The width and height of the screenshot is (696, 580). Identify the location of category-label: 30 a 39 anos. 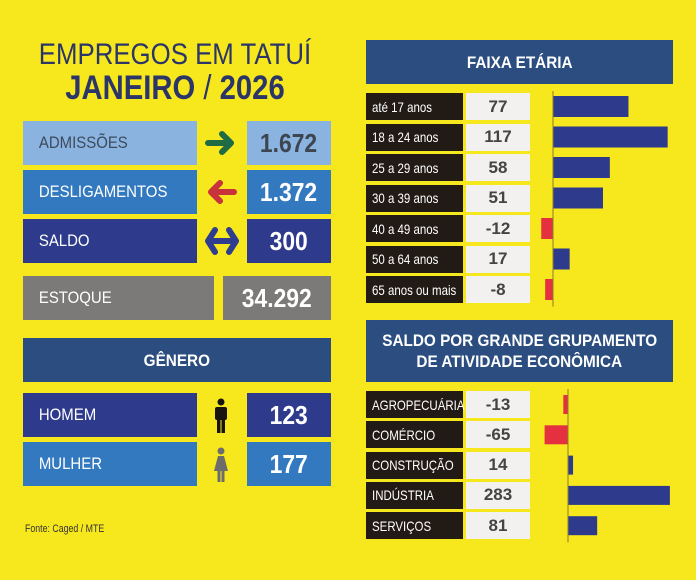
(414, 198).